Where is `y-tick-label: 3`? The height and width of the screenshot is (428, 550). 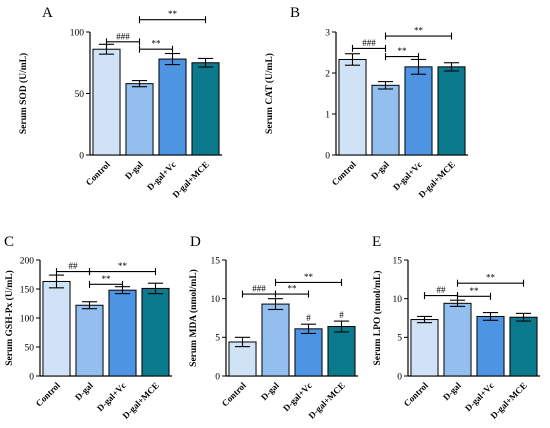 y-tick-label: 3 is located at coordinates (327, 33).